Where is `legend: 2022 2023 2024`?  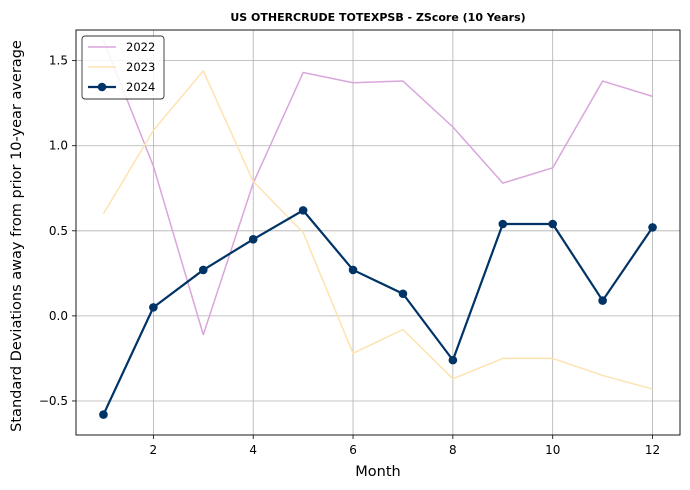
legend: 2022 2023 2024 is located at coordinates (123, 67).